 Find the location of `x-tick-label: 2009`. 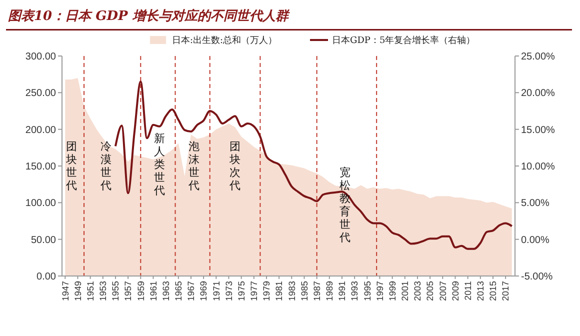

x-tick-label: 2009 is located at coordinates (455, 291).